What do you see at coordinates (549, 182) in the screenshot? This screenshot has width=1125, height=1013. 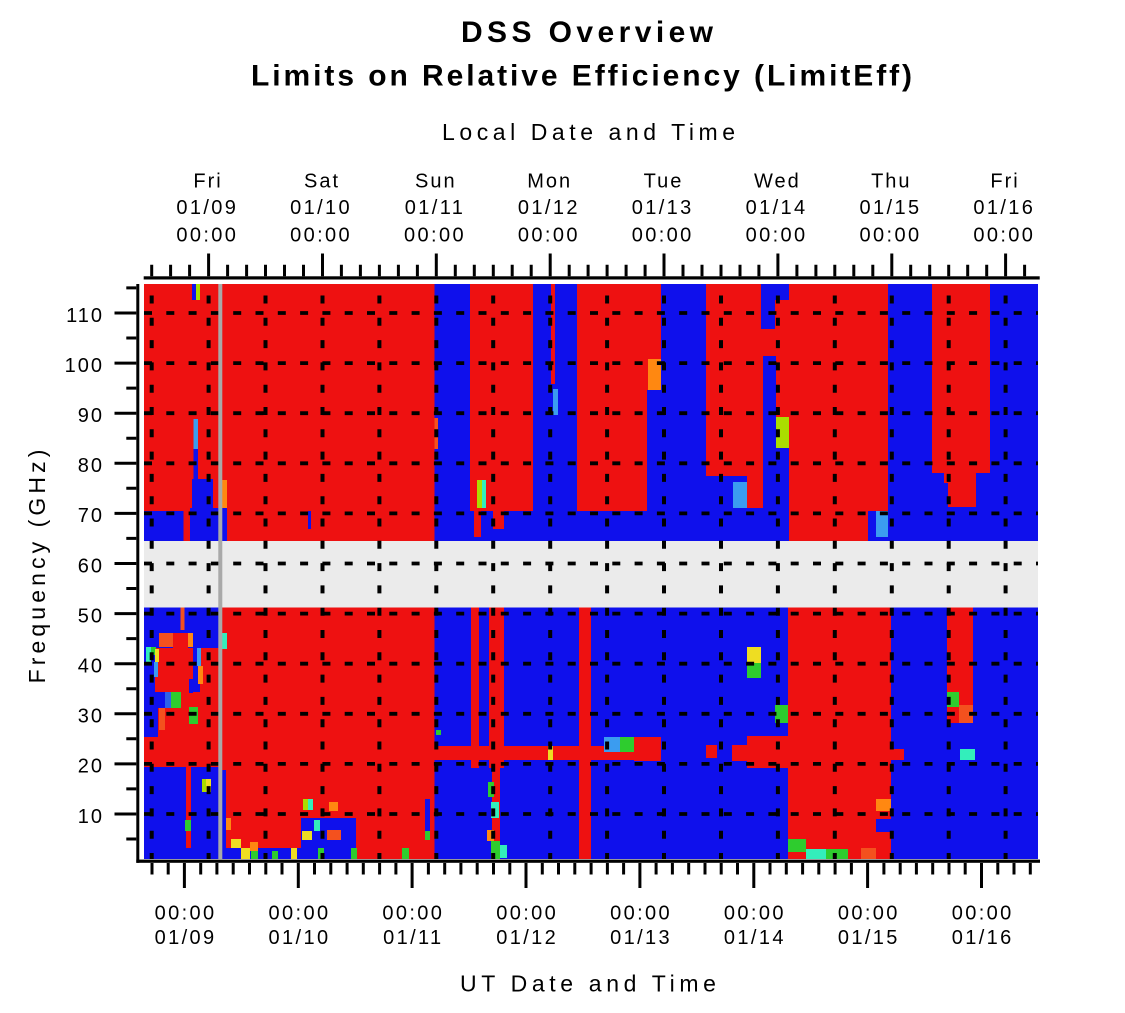 I see `svg-text: Mon` at bounding box center [549, 182].